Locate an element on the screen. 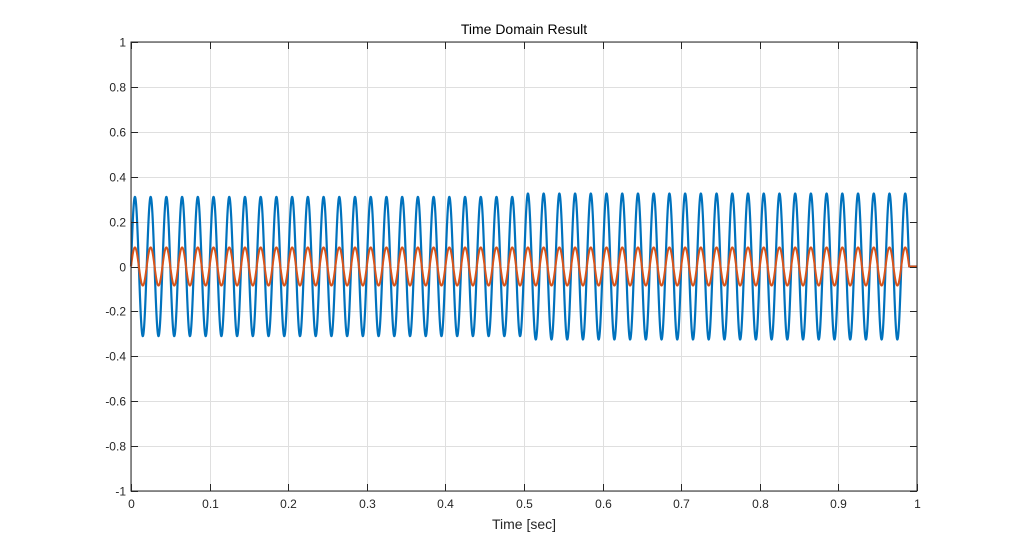  x-tick-labels: 0 0.1 0.2 0.3 0.4 0.5 0.6 0.7 0.8 0.9 1 is located at coordinates (524, 504).